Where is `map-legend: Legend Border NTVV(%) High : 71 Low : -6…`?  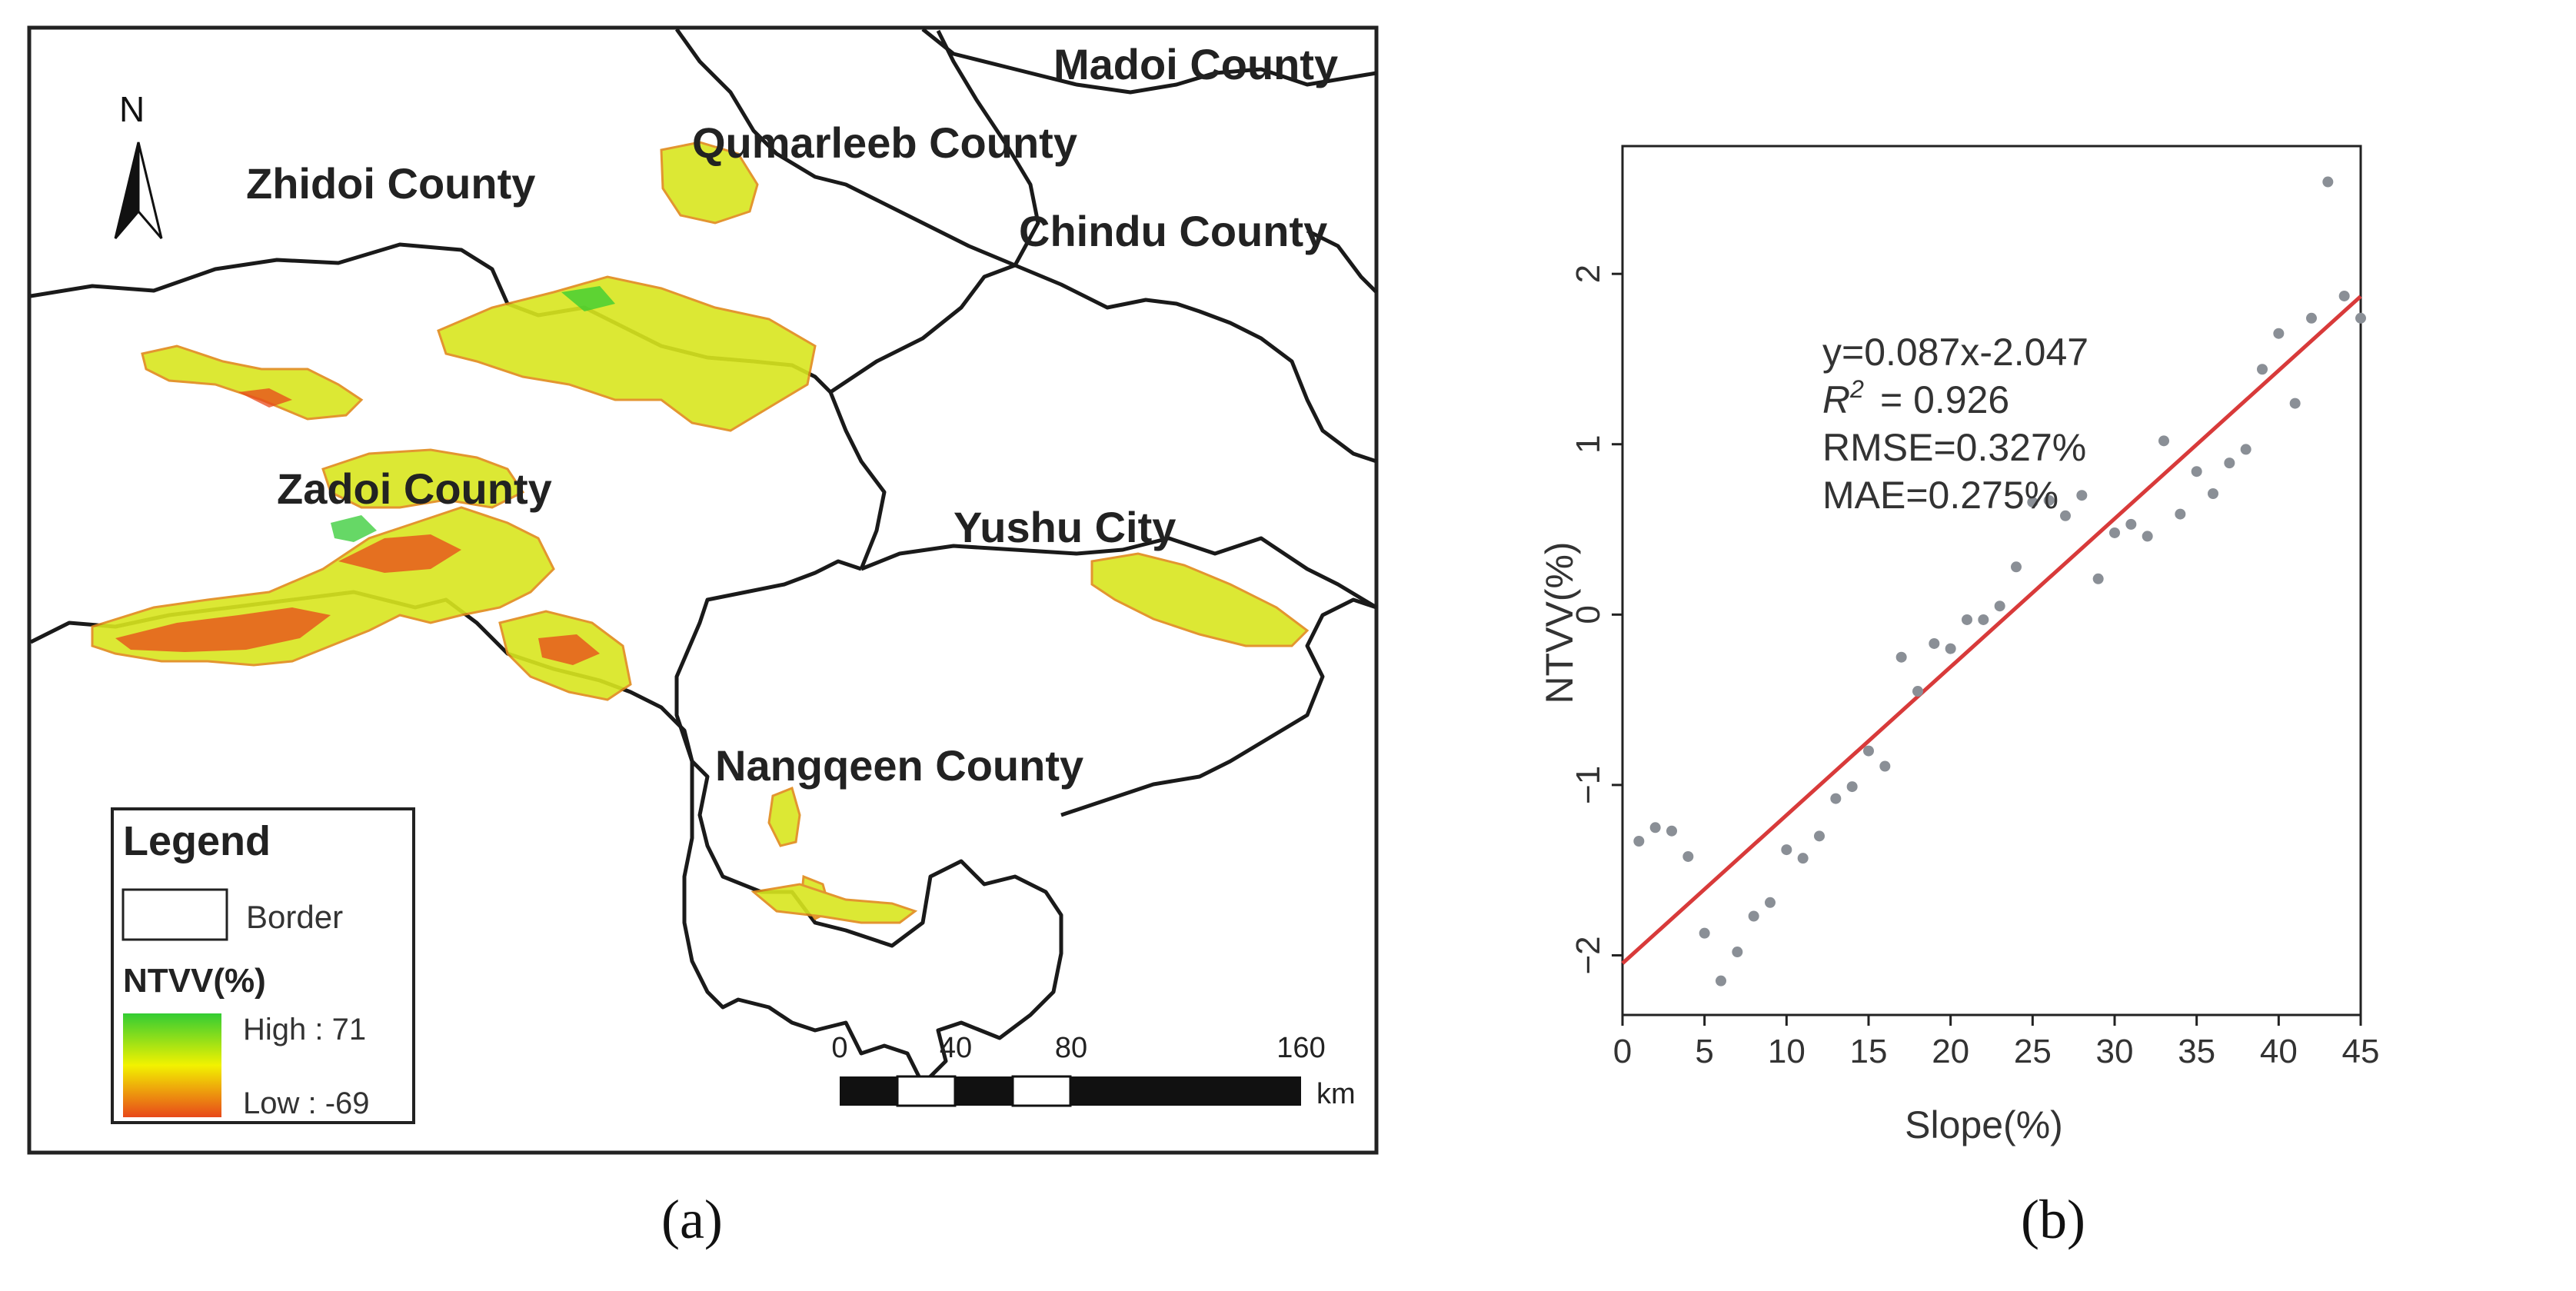
map-legend: Legend Border NTVV(%) High : 71 Low : -6… is located at coordinates (263, 965).